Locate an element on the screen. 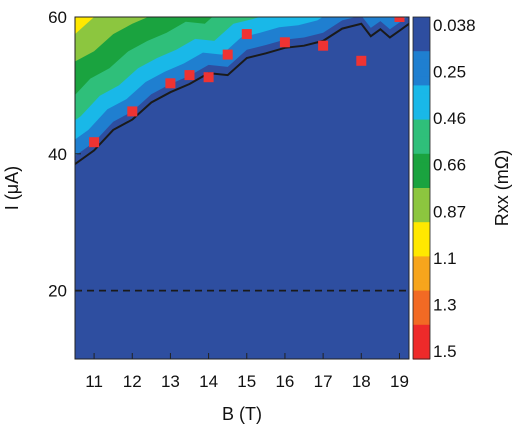  colorbar: 0.038 0.25 0.46 0.66 0.87 1.1 1.3 1.5 is located at coordinates (444, 188).